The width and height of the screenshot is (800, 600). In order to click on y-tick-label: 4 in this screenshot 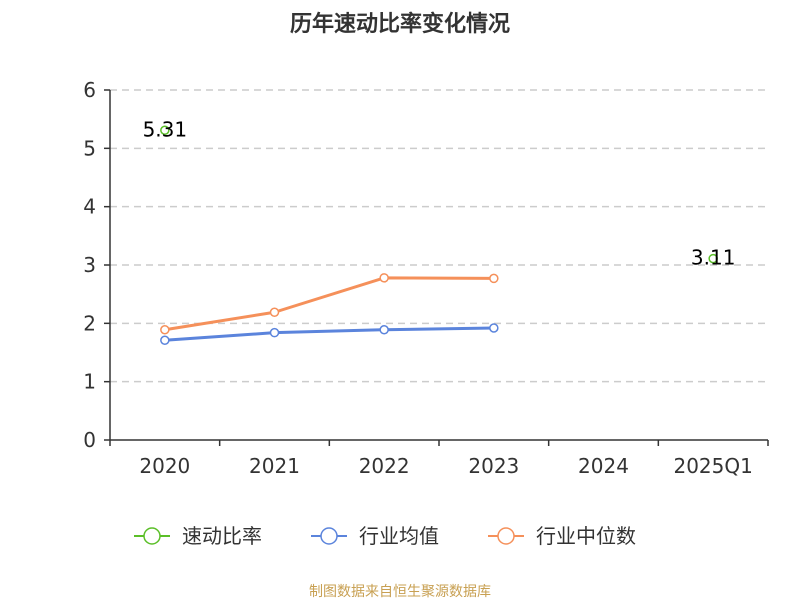, I will do `click(89, 207)`.